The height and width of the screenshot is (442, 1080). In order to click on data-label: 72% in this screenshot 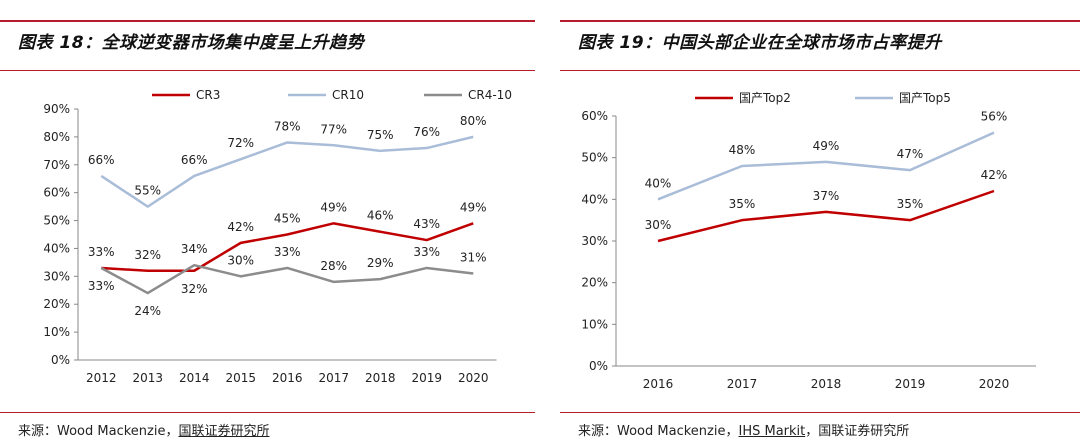, I will do `click(240, 143)`.